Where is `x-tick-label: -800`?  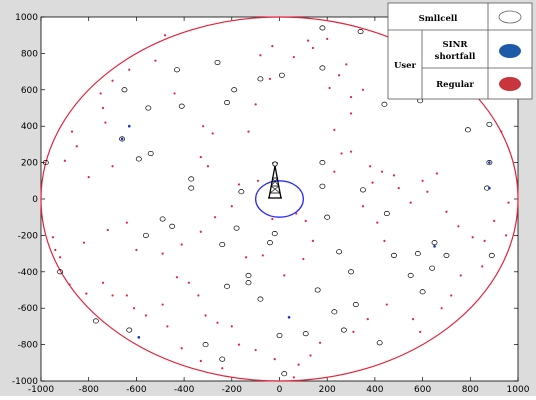 x-tick-label: -800 is located at coordinates (88, 390).